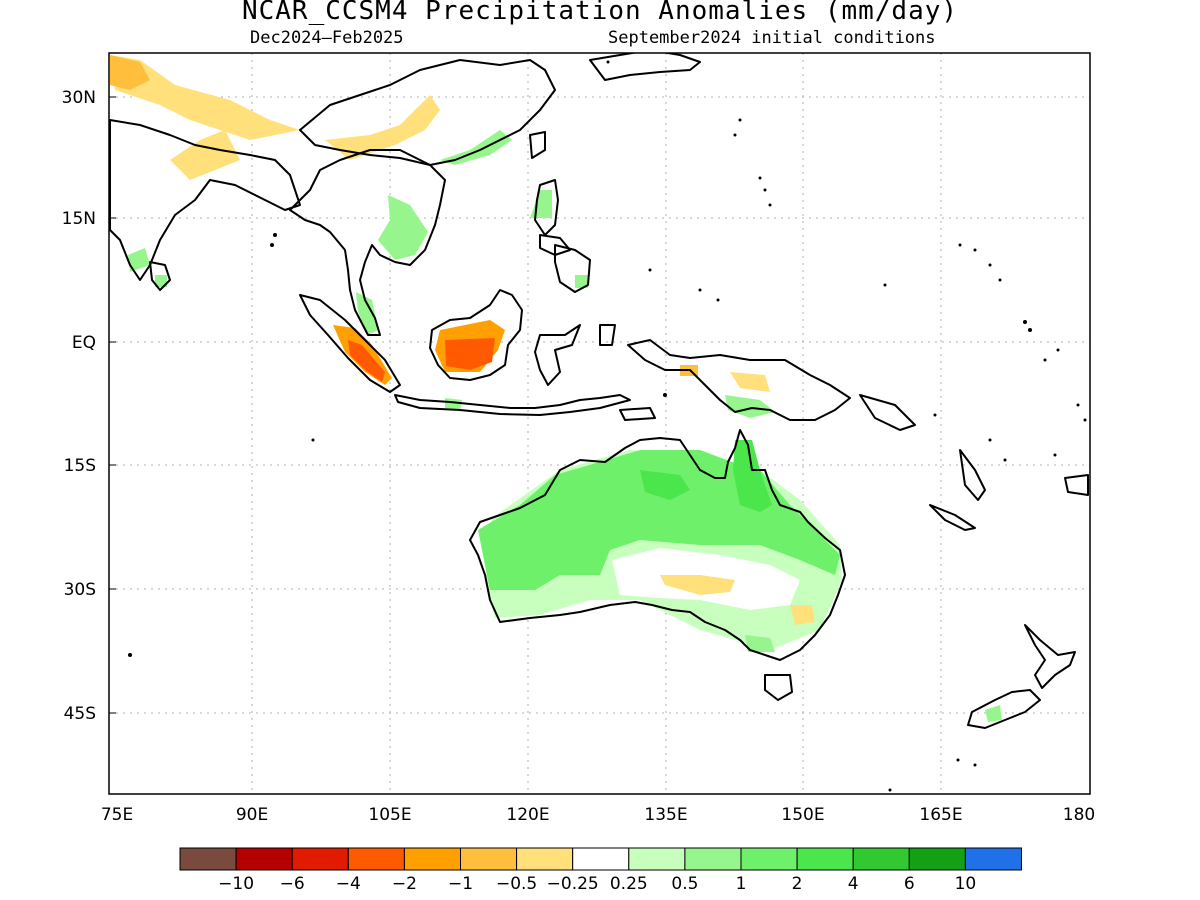 The width and height of the screenshot is (1200, 900). Describe the element at coordinates (557, 355) in the screenshot. I see `coast-sulawesi` at that location.